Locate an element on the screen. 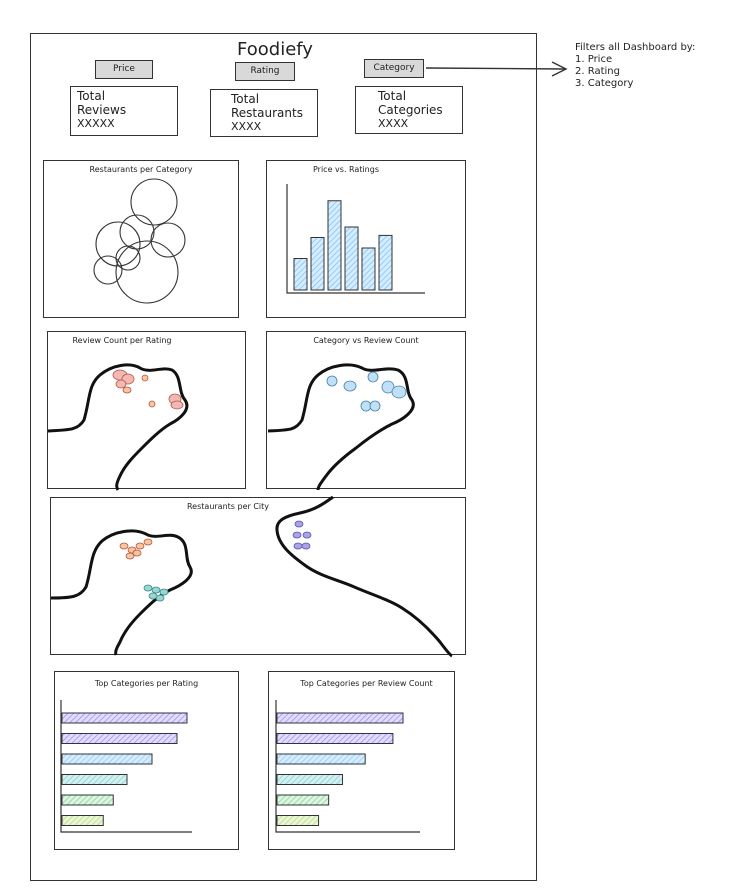 The height and width of the screenshot is (895, 754). total-reviews-card: Total Reviews XXXXX is located at coordinates (124, 111).